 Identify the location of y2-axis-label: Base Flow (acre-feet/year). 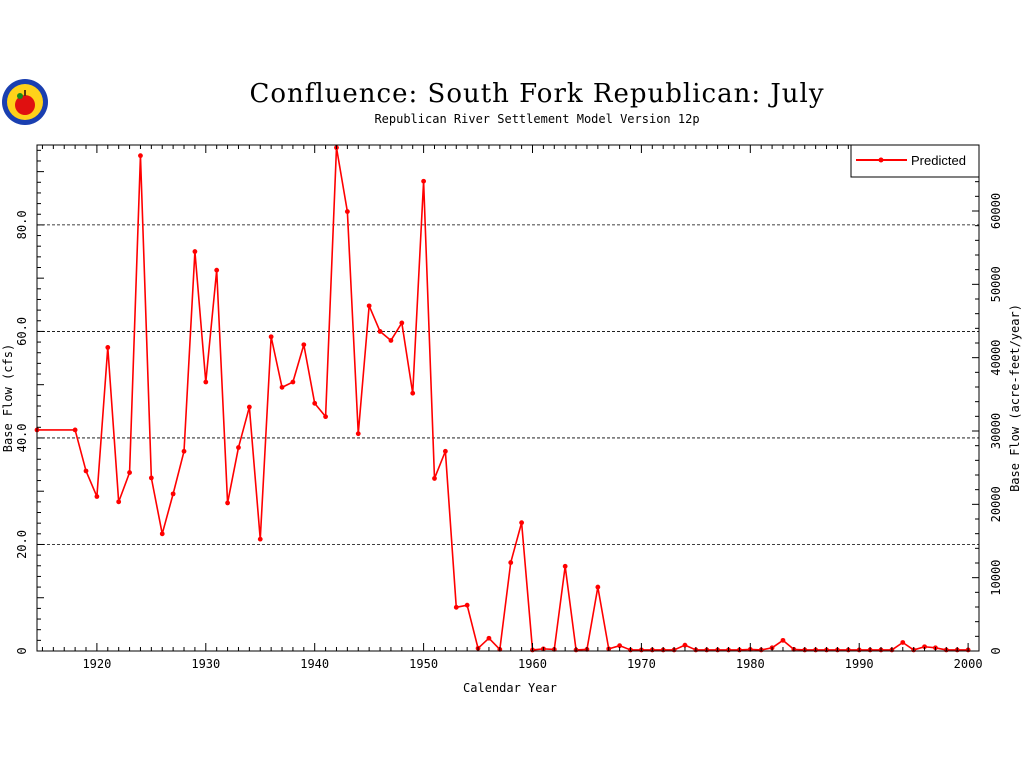
(1015, 398).